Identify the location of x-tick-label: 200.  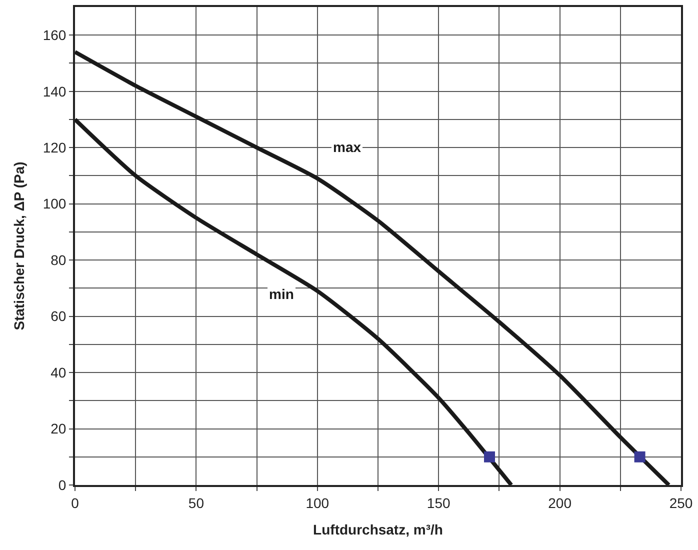
(560, 502).